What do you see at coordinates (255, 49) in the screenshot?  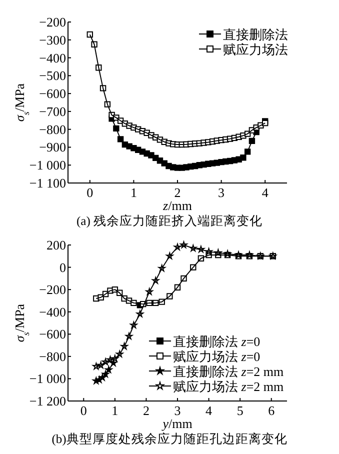 I see `legend-label: 赋应力场法` at bounding box center [255, 49].